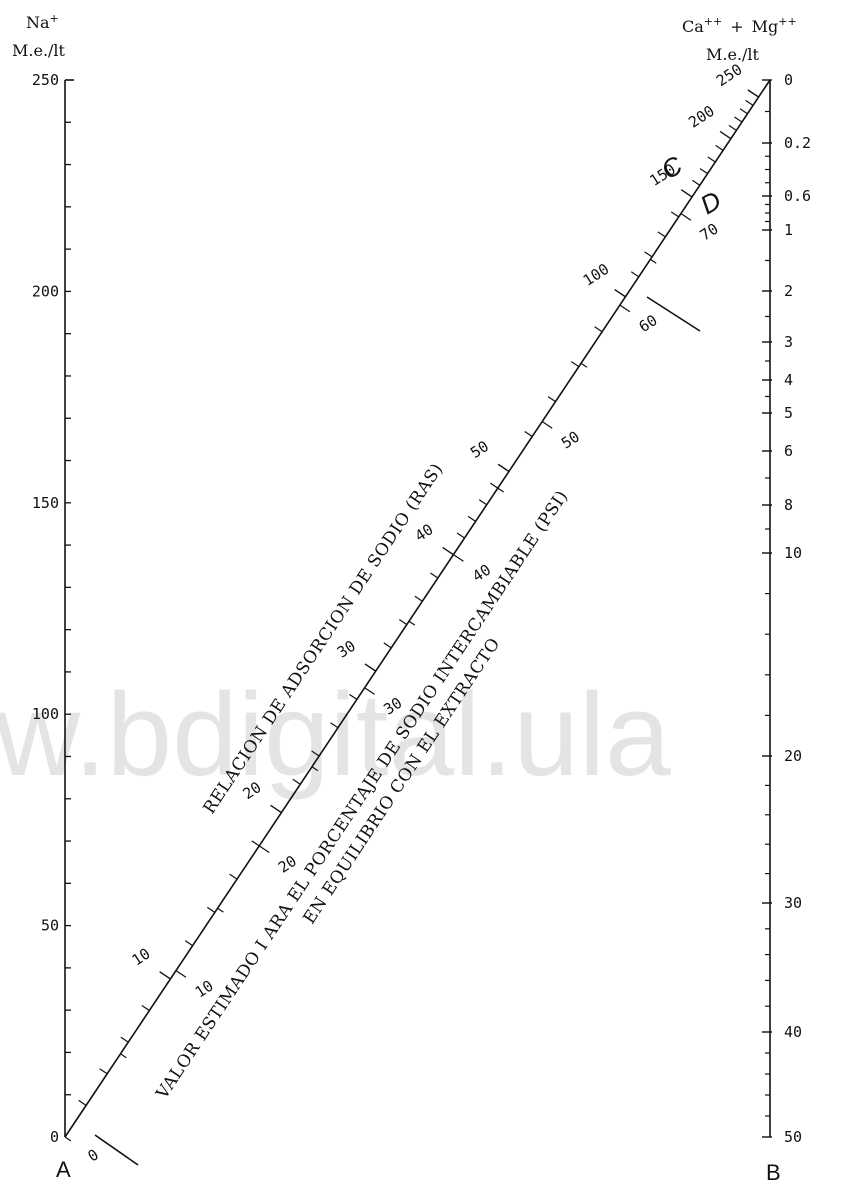  I want to click on left-axis-tick-label: 0, so click(54, 1137).